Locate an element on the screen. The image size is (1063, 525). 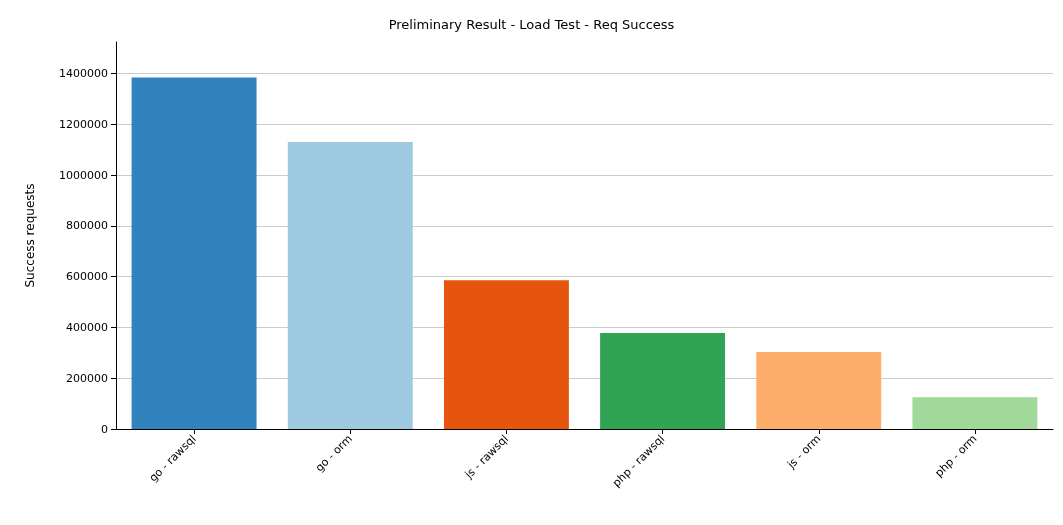
y-tick-label: 1000000 is located at coordinates (83, 175).